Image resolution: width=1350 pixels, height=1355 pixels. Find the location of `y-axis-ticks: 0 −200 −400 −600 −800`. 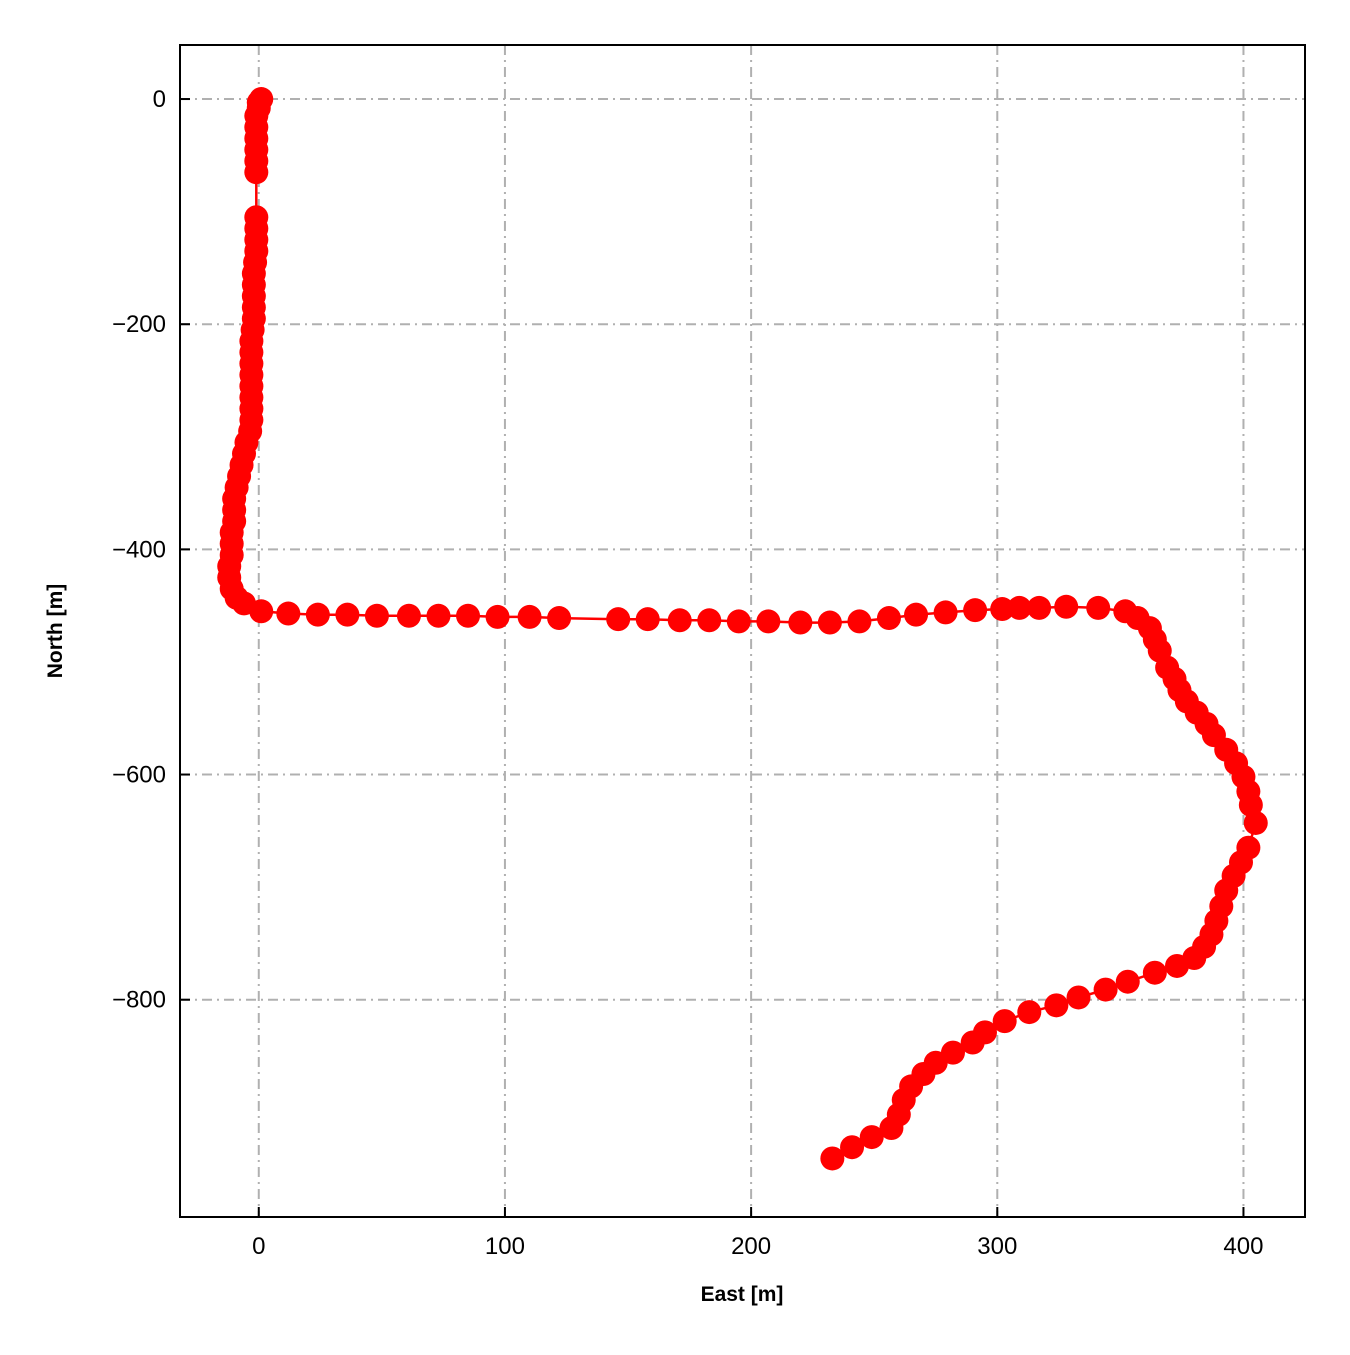

y-axis-ticks: 0 −200 −400 −600 −800 is located at coordinates (151, 550).